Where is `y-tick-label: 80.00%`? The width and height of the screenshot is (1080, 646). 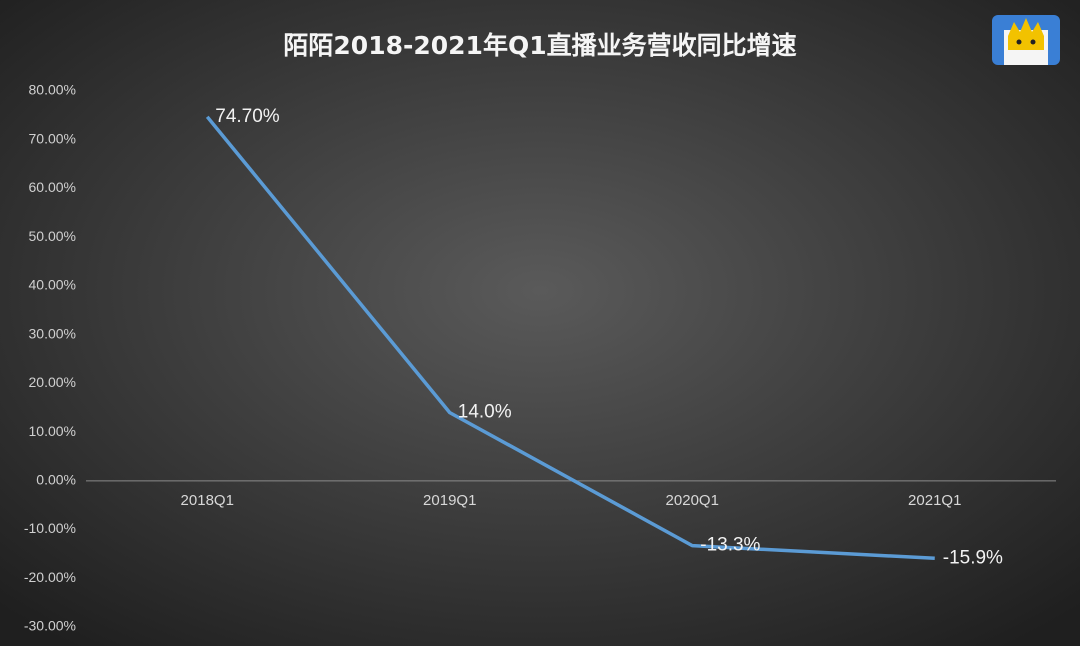 y-tick-label: 80.00% is located at coordinates (52, 90).